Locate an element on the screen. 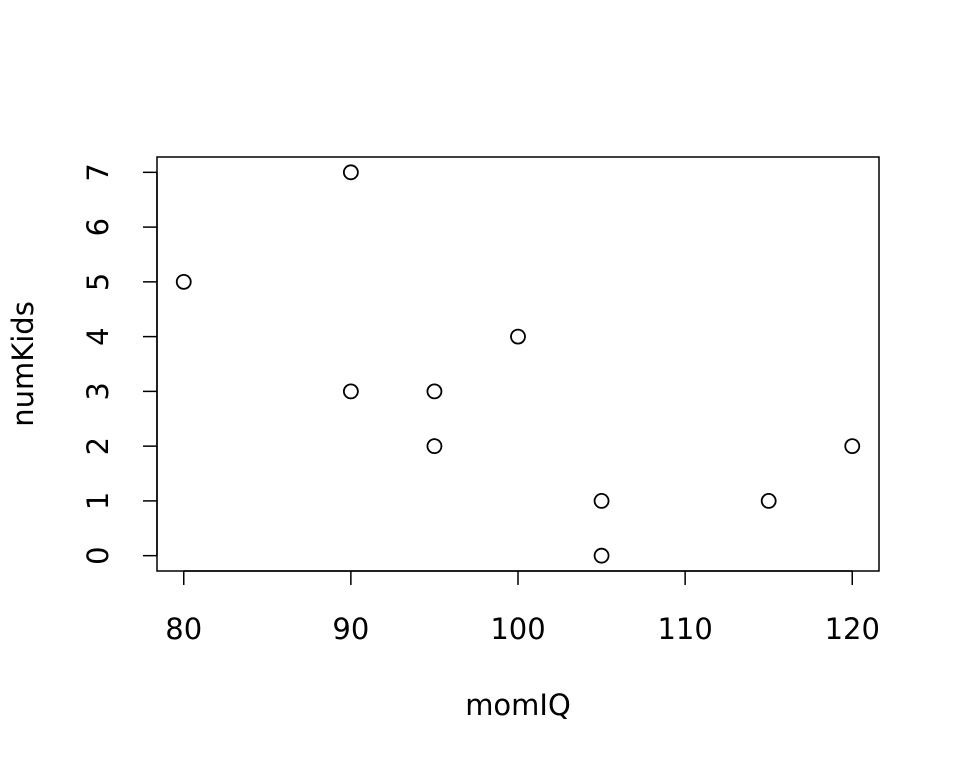 The width and height of the screenshot is (960, 768). y-tick-label: 0 is located at coordinates (98, 555).